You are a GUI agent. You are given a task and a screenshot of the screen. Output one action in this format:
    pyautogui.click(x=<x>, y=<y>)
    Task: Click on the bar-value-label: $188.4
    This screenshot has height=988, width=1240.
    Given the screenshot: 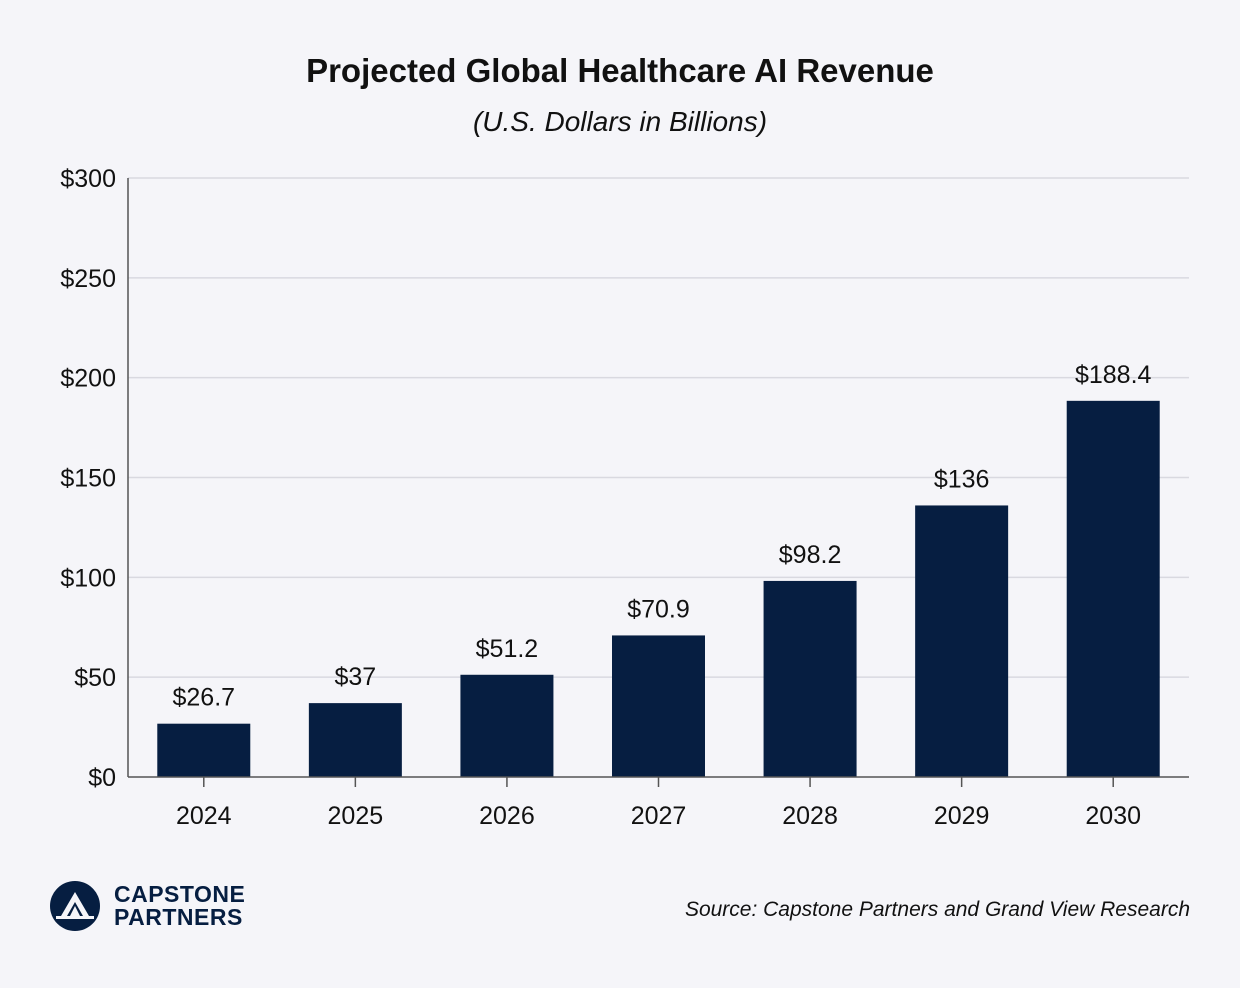 What is the action you would take?
    pyautogui.click(x=1113, y=375)
    